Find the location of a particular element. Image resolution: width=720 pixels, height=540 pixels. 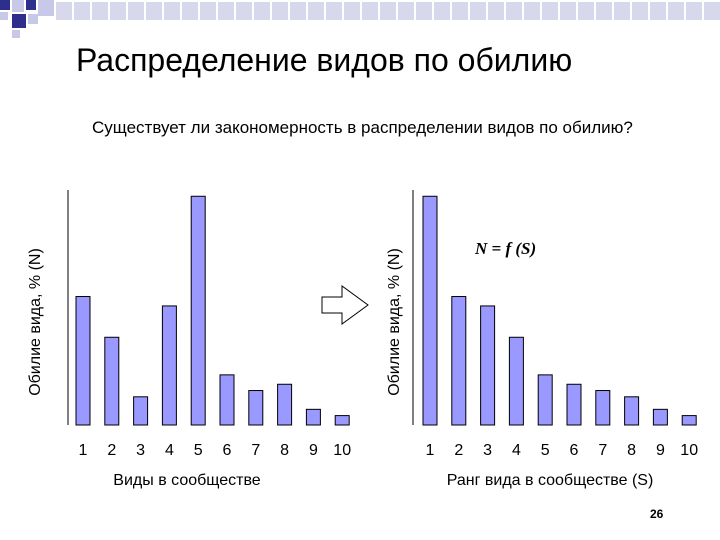

x-axis-title: Ранг вида в сообществе (S) is located at coordinates (550, 480).